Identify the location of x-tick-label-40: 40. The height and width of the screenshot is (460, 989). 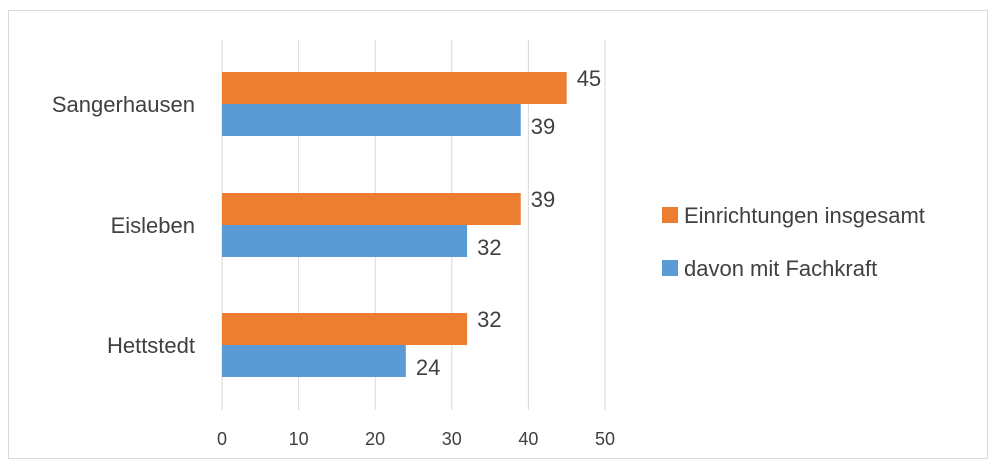
(528, 439).